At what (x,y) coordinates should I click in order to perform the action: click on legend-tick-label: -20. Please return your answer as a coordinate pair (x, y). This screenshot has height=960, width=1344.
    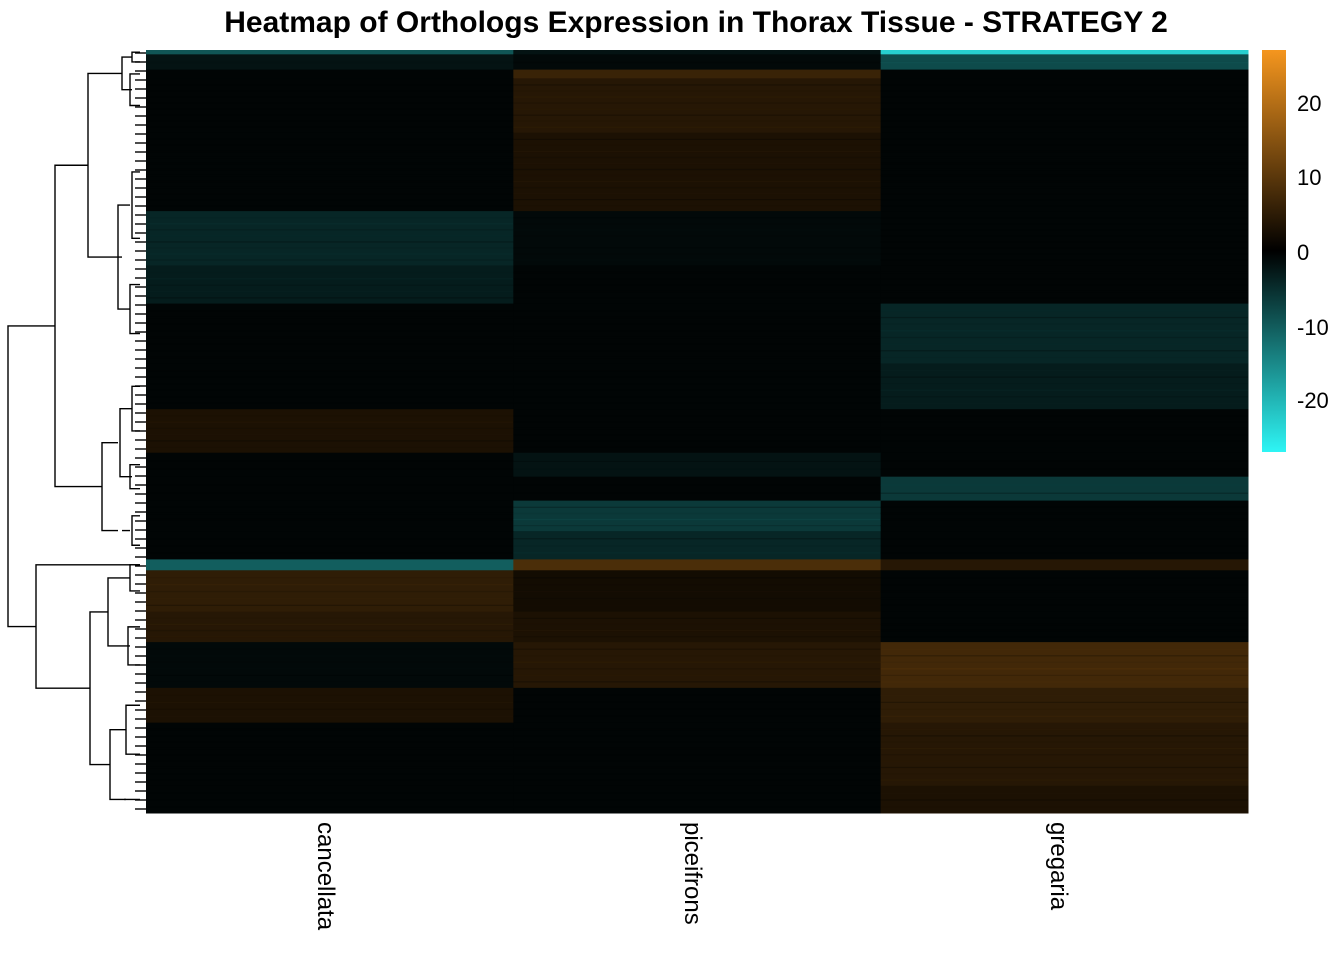
    Looking at the image, I should click on (1313, 400).